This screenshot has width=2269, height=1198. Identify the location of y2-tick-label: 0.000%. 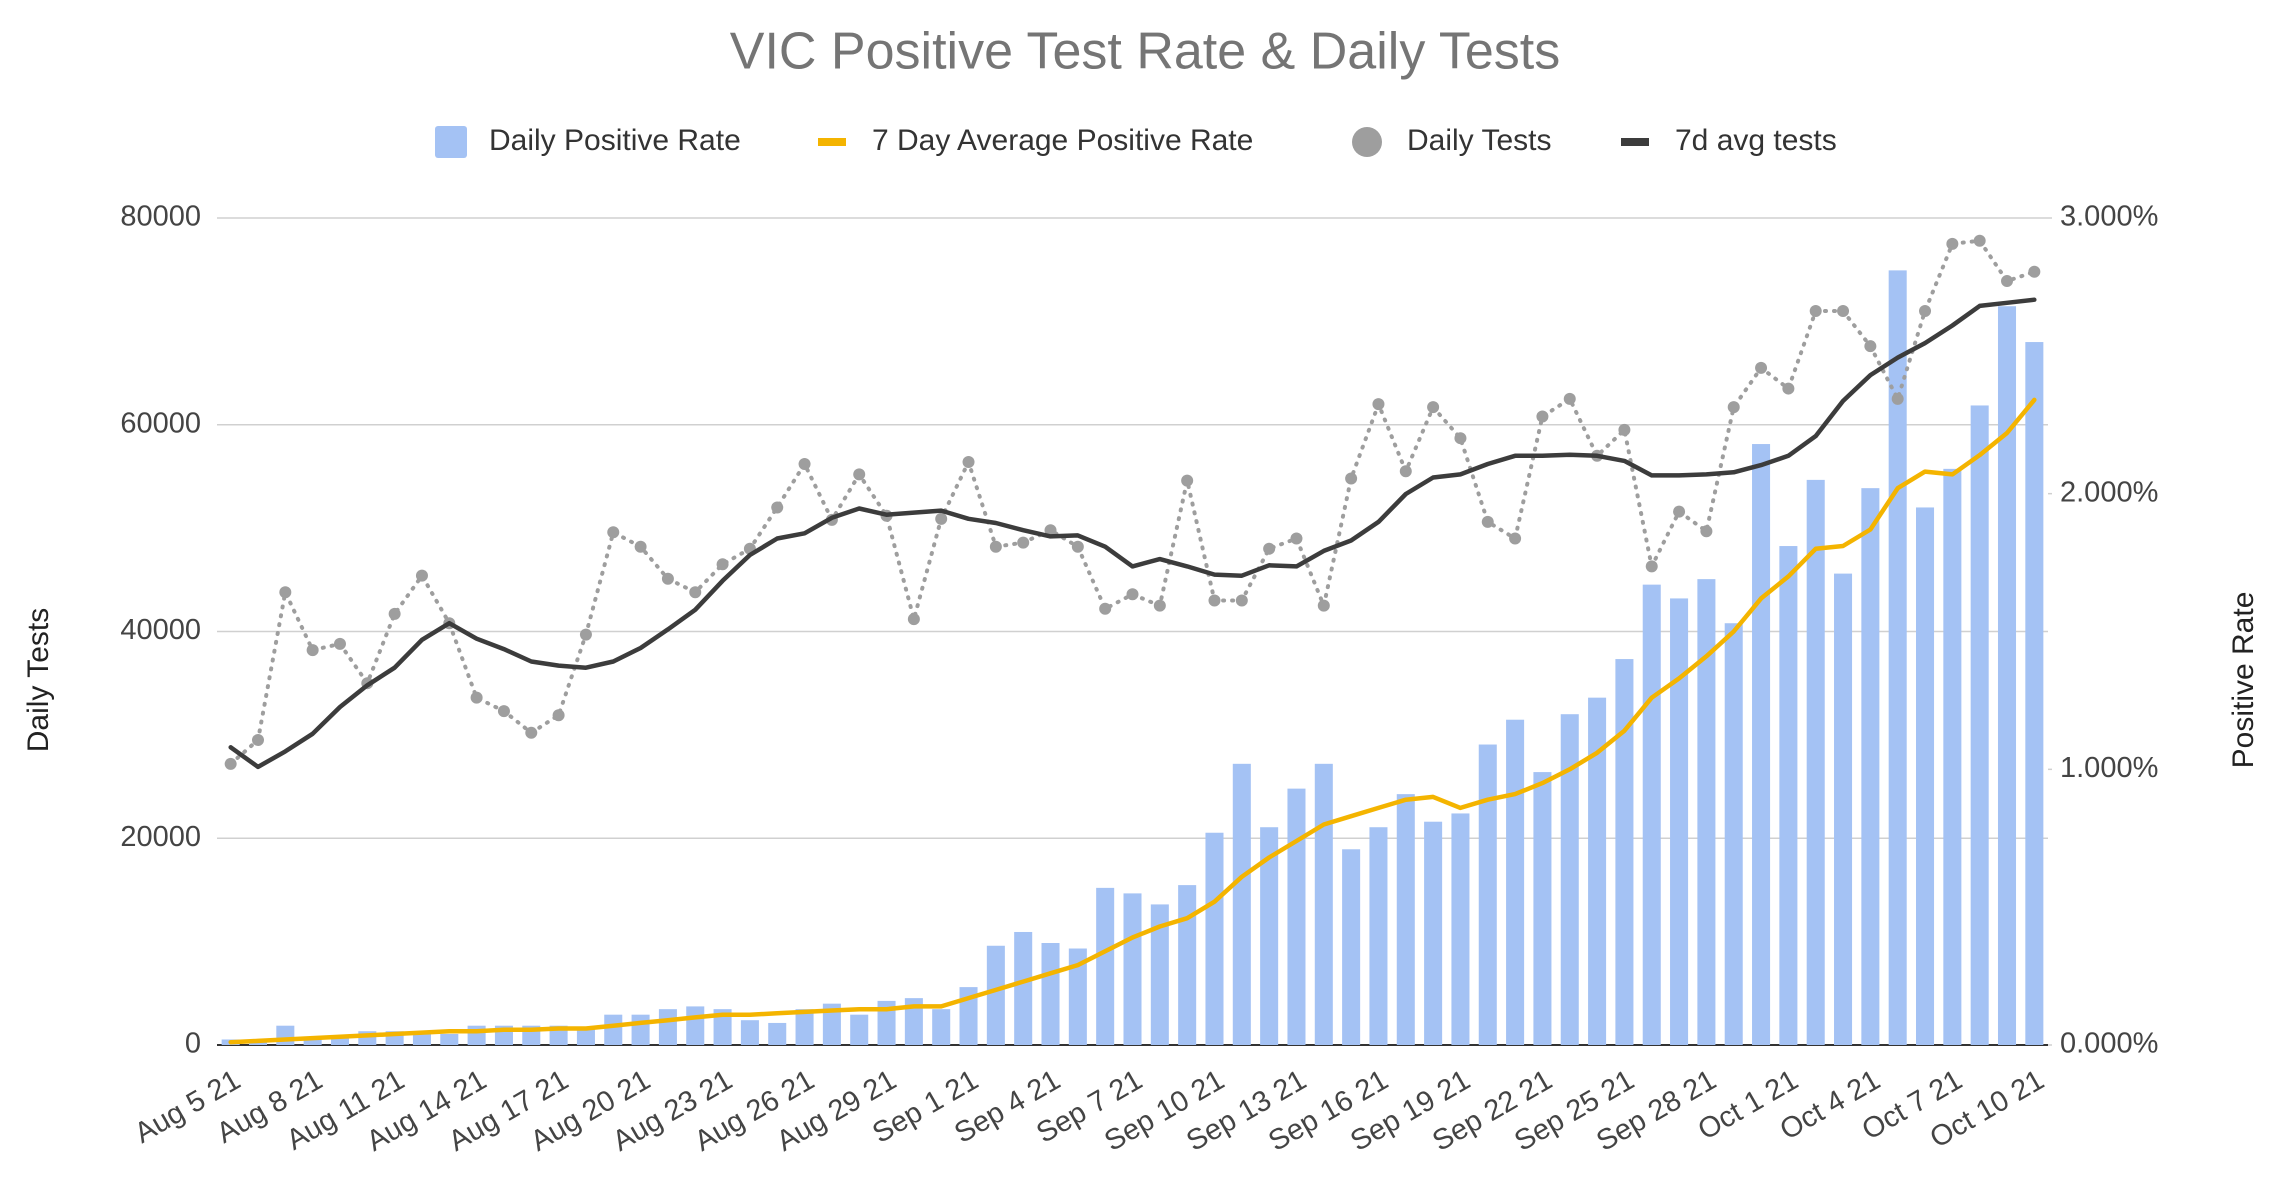
(2109, 1044).